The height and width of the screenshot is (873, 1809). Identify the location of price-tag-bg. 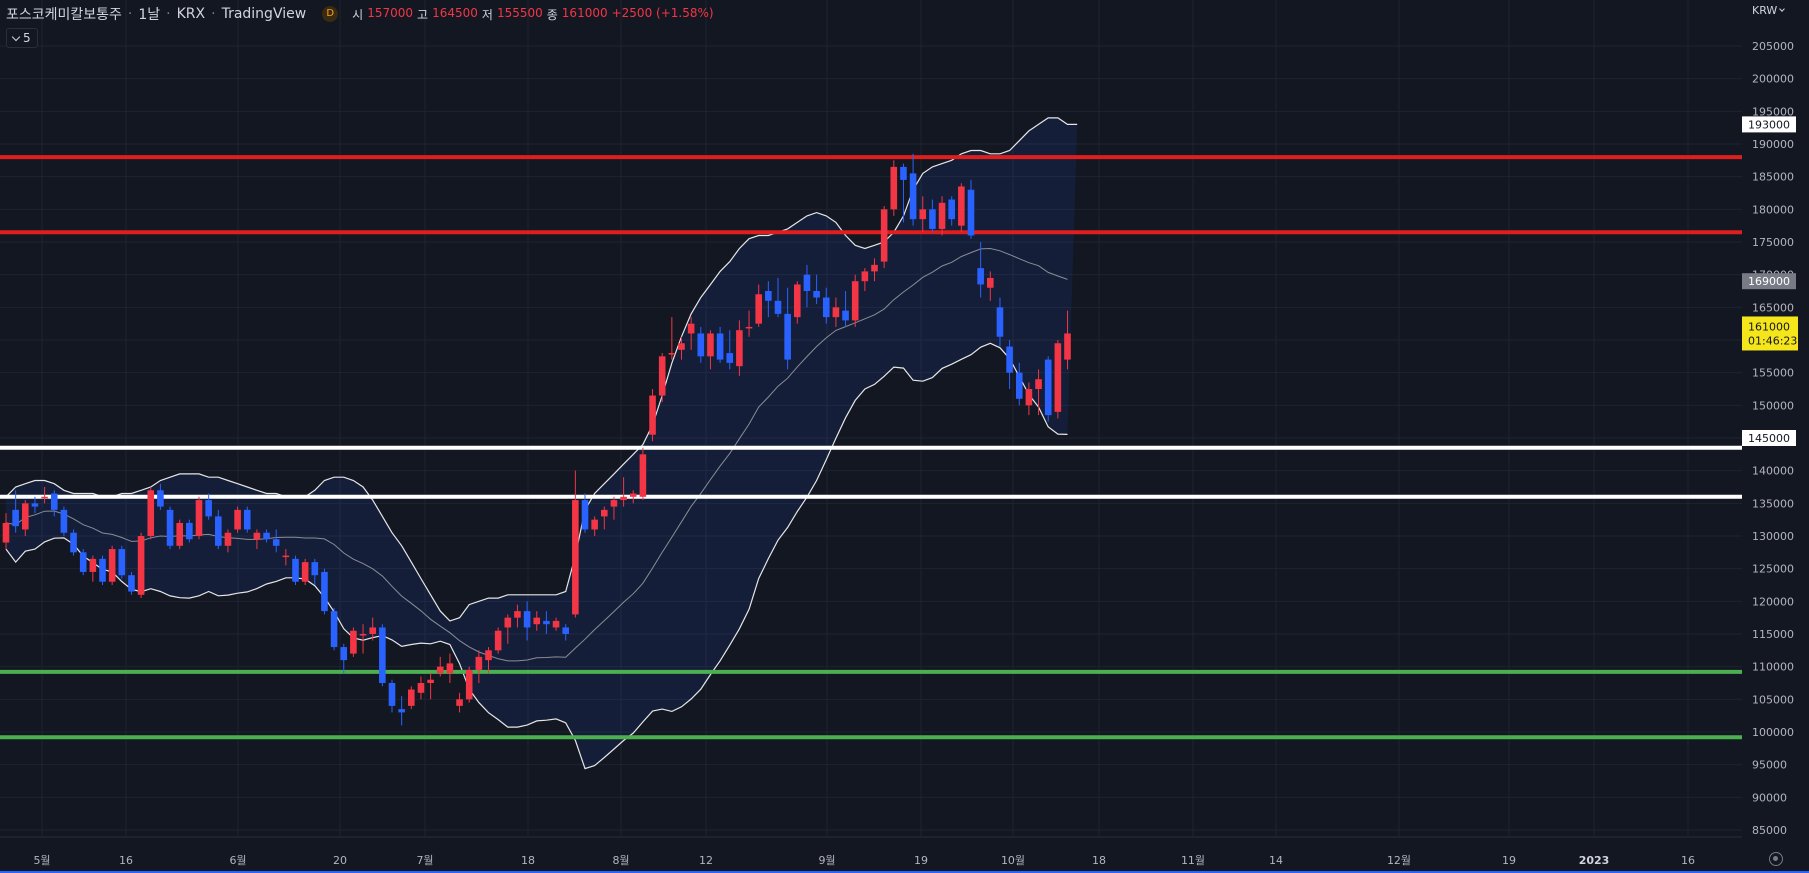
(1769, 437).